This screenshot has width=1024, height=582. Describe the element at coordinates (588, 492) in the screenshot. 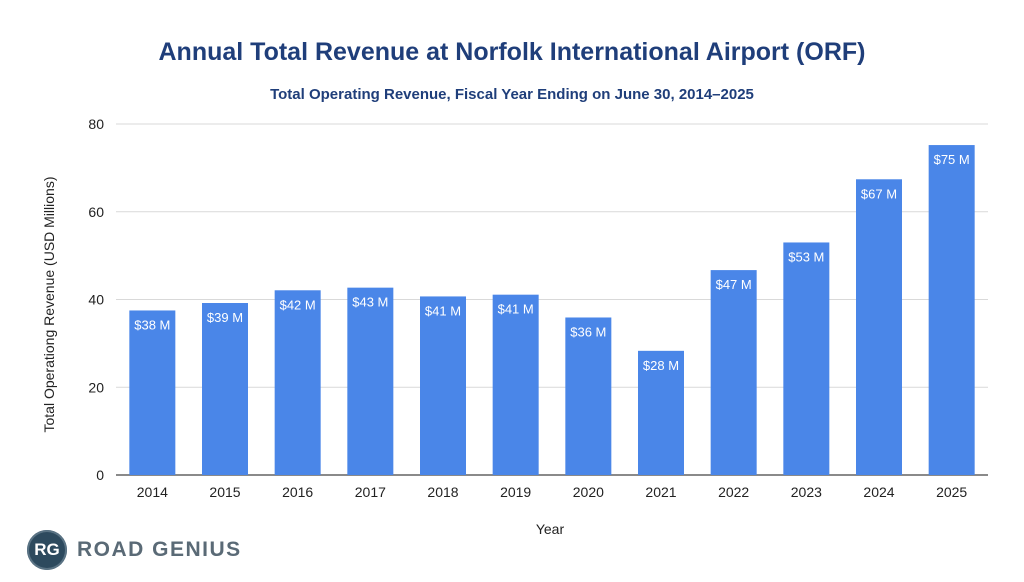

I see `x-tick-label: 2020` at that location.